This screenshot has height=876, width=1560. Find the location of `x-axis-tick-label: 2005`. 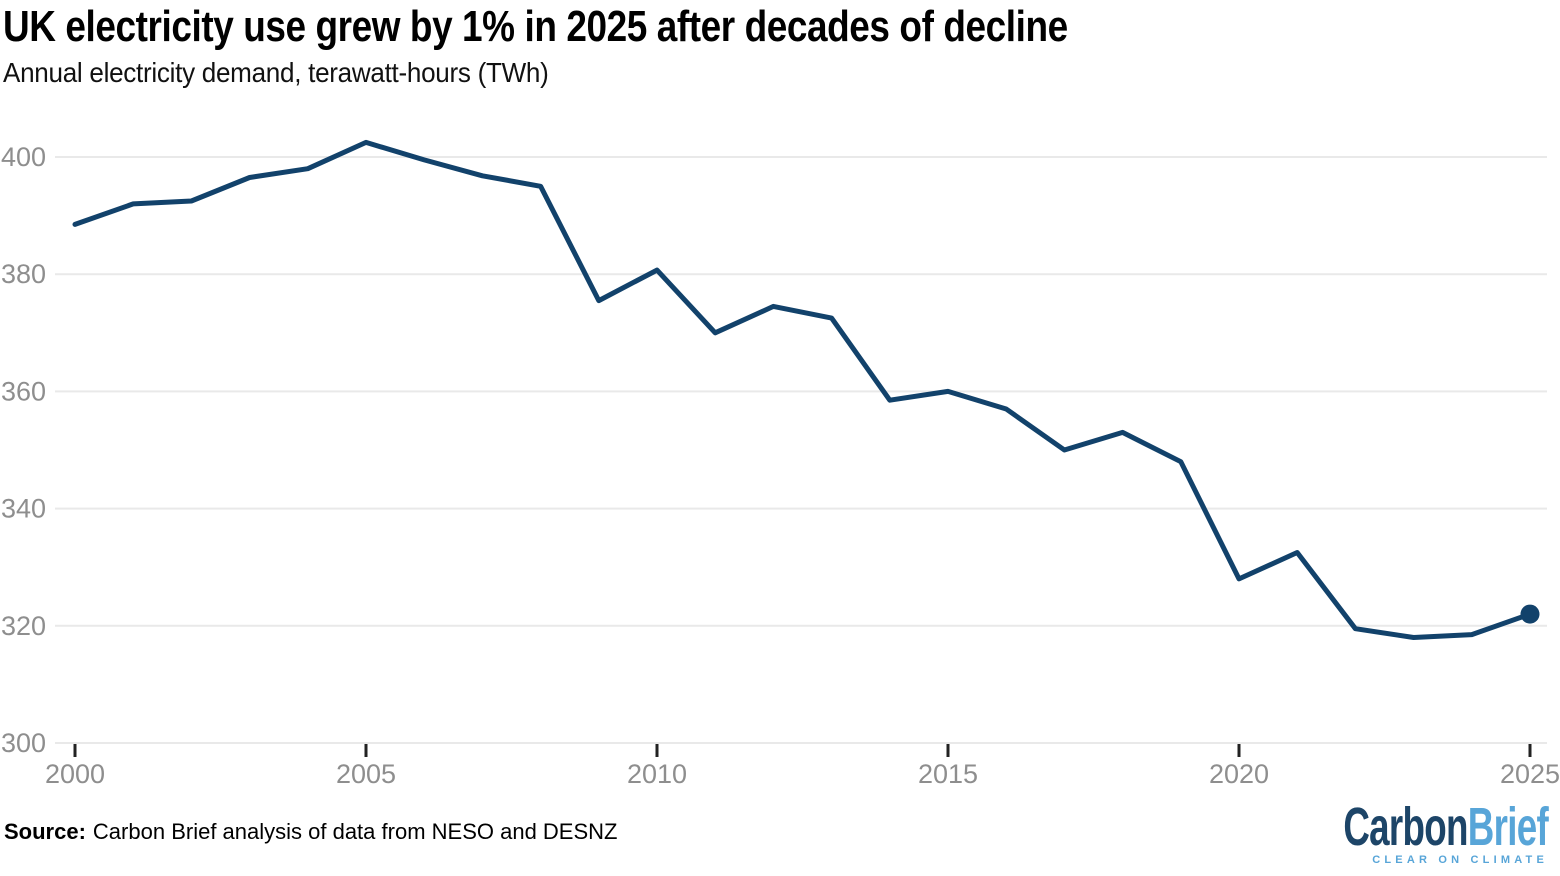

x-axis-tick-label: 2005 is located at coordinates (366, 774).